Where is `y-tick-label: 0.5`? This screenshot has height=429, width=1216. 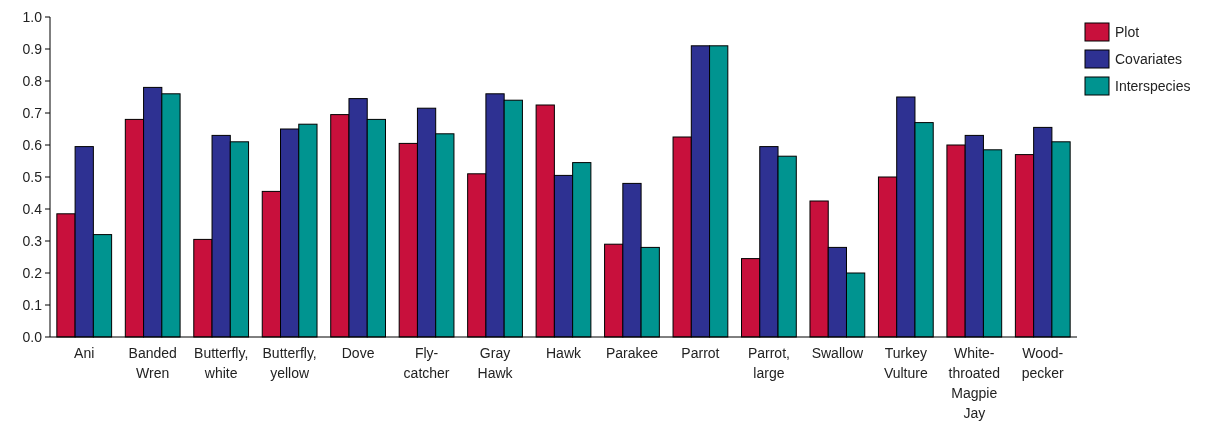 y-tick-label: 0.5 is located at coordinates (32, 176).